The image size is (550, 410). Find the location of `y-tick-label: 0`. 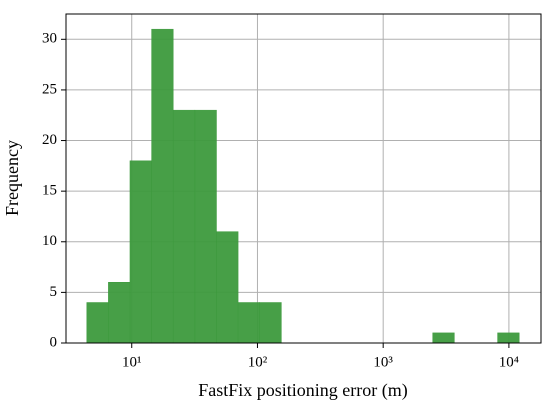

y-tick-label: 0 is located at coordinates (54, 342).